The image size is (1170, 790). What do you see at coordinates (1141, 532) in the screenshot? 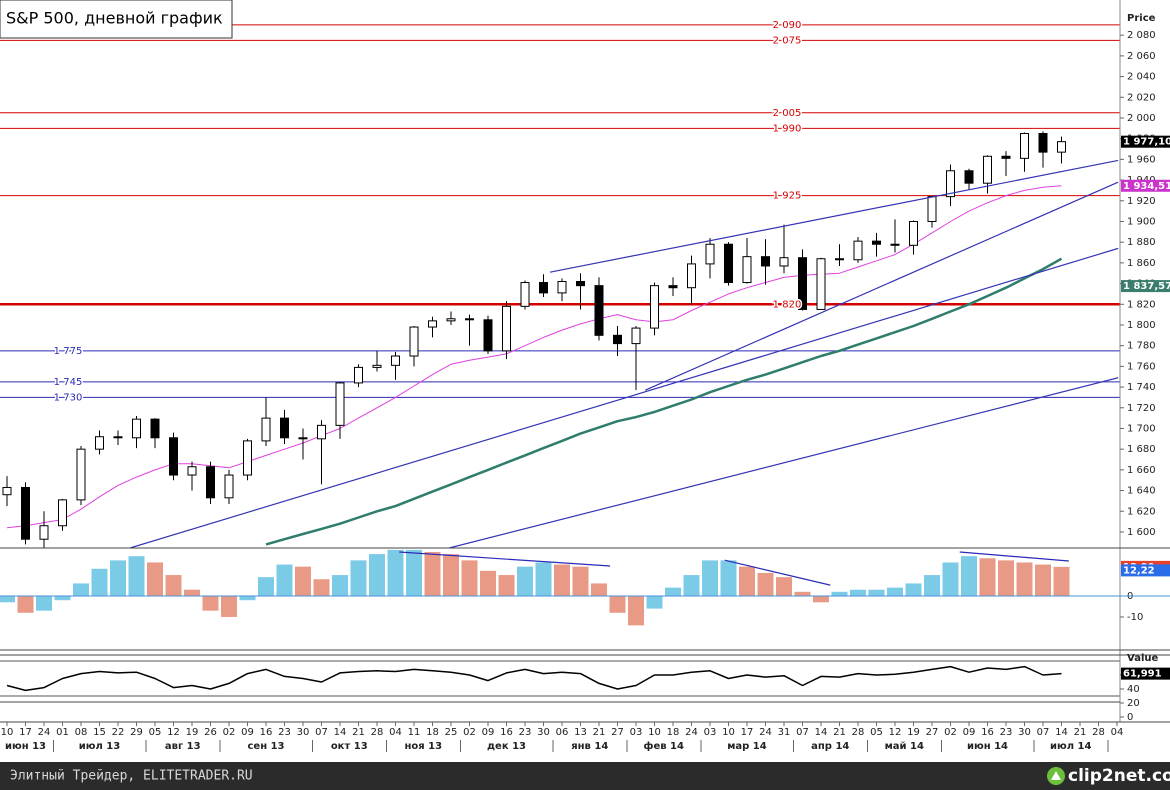
I see `y-tick-label: 1 600` at bounding box center [1141, 532].